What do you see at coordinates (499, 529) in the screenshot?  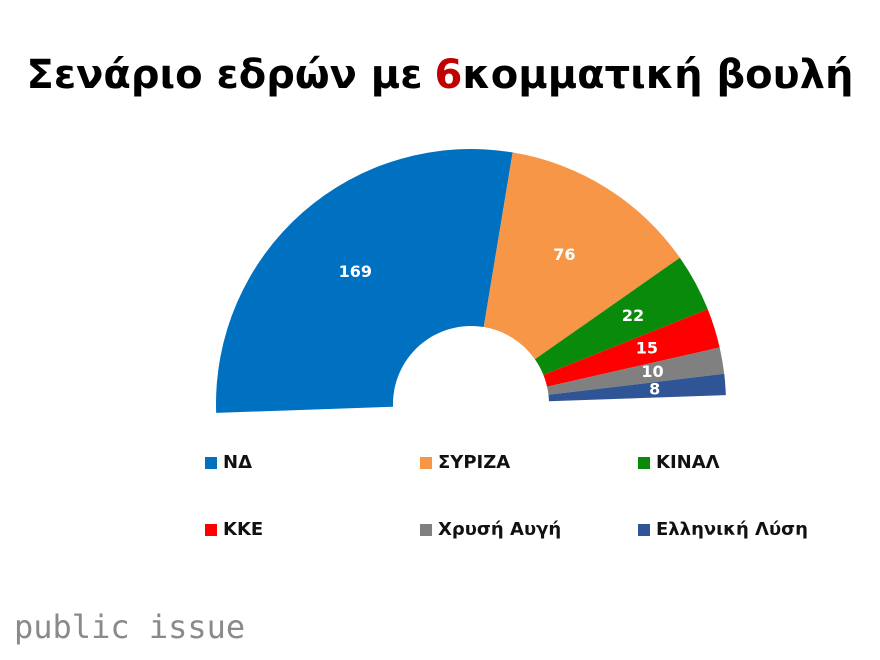 I see `legend-label: Χρυσή Αυγή` at bounding box center [499, 529].